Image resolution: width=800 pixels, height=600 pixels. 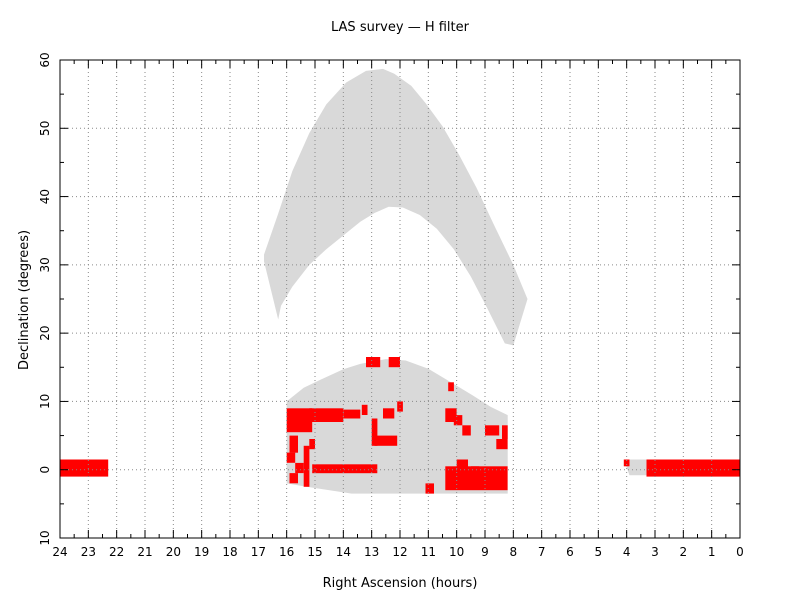 I want to click on y-tick-label-0: 10, so click(x=45, y=537).